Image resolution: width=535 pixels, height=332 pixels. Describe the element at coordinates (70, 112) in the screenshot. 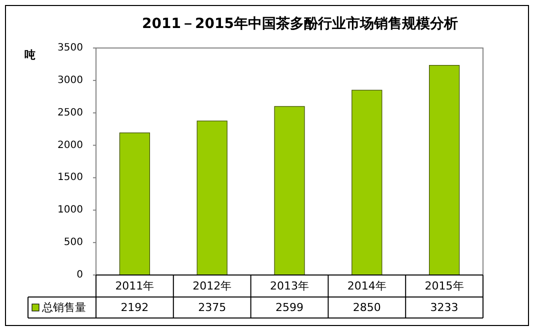

I see `y-tick-label: 2500` at that location.